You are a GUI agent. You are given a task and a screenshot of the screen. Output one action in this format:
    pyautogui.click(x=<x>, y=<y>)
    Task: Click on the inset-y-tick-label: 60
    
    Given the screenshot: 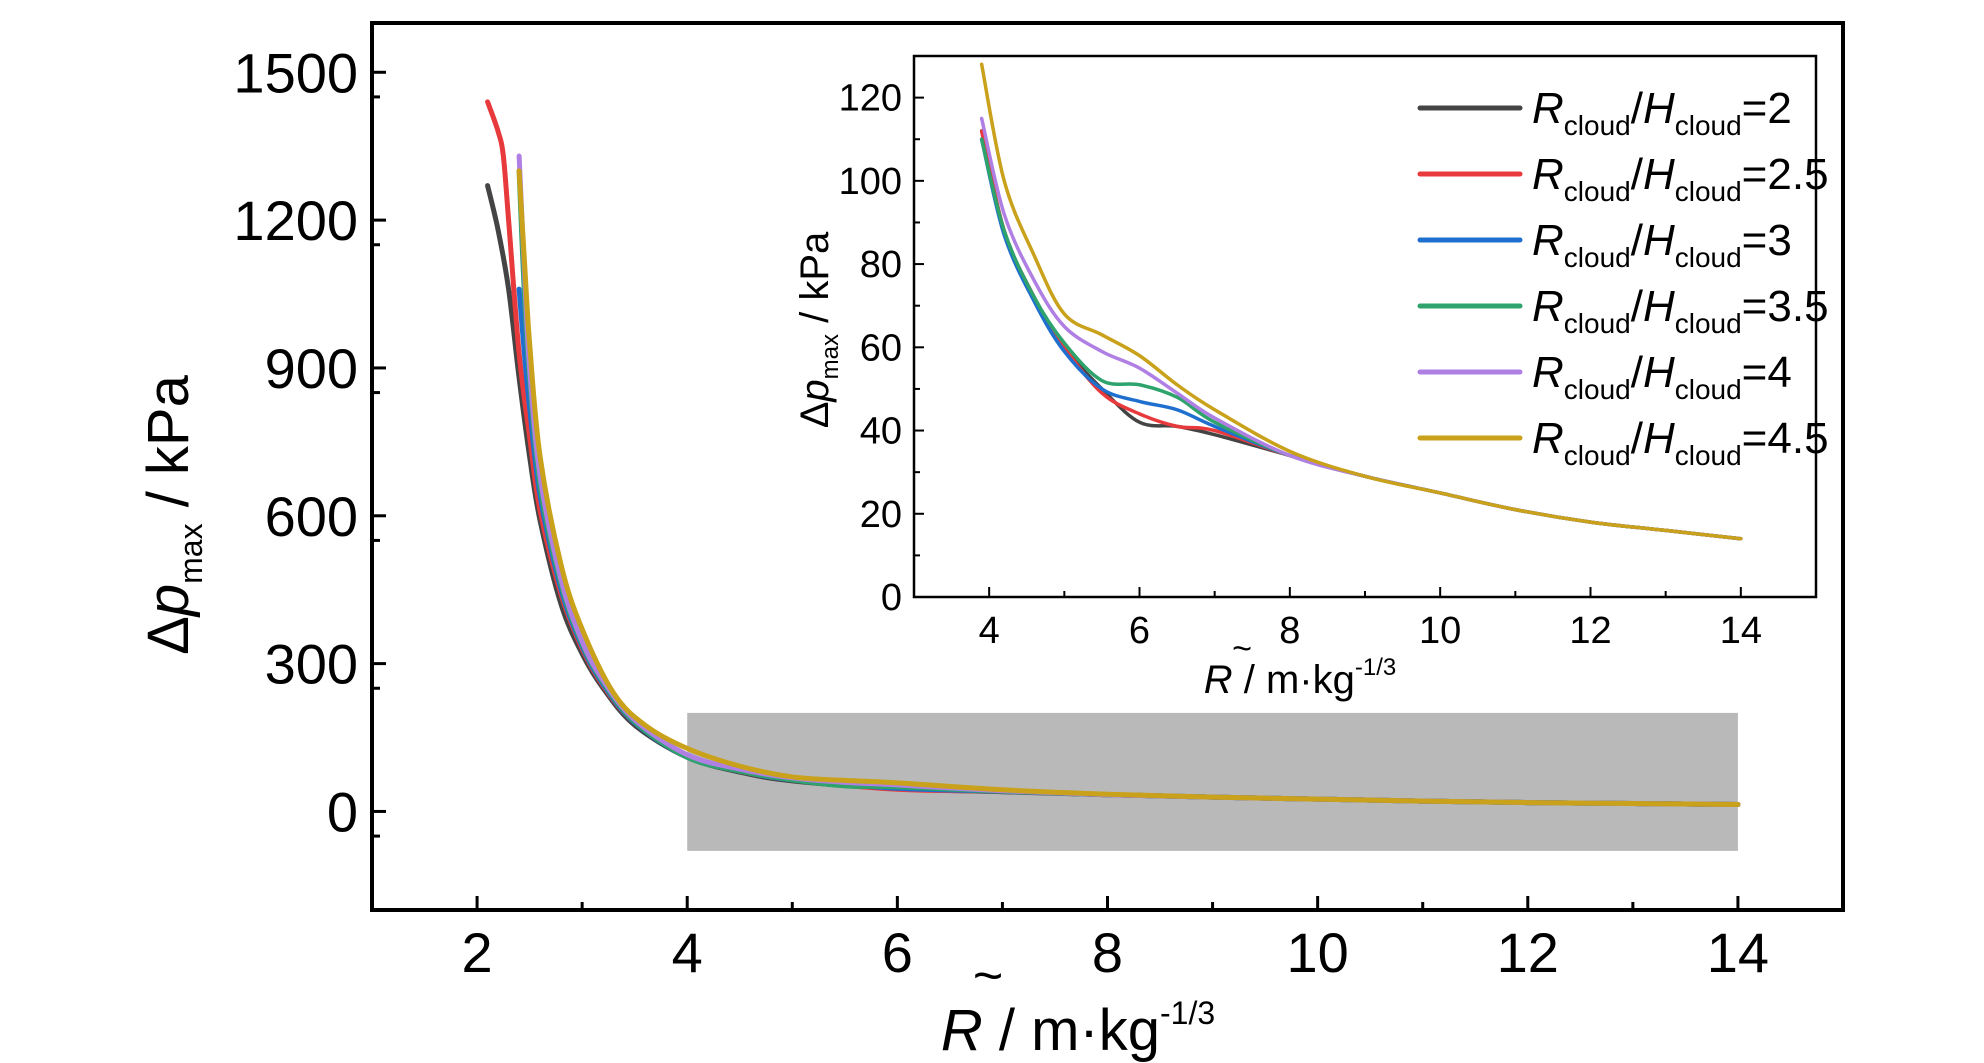 What is the action you would take?
    pyautogui.click(x=881, y=348)
    